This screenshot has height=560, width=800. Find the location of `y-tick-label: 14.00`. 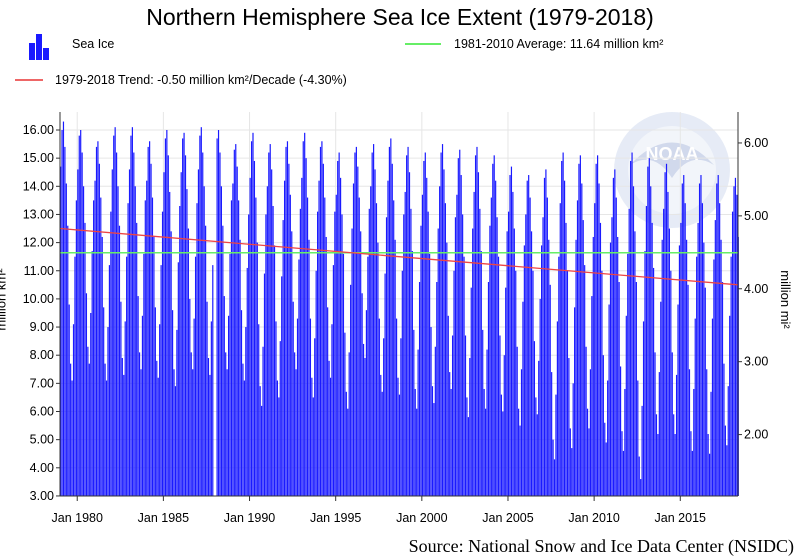

y-tick-label: 14.00 is located at coordinates (38, 186).